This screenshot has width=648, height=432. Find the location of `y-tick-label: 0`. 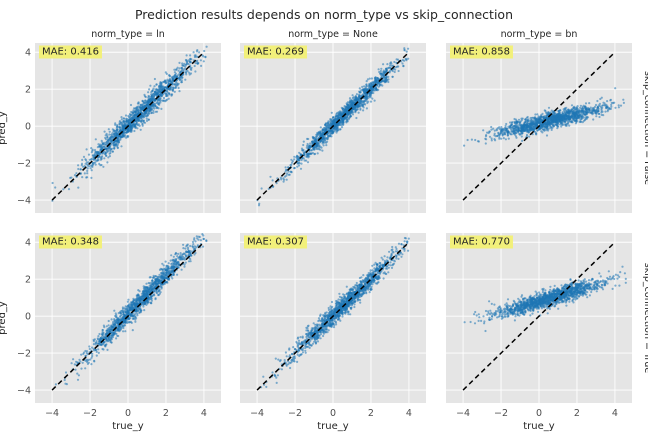

y-tick-label: 0 is located at coordinates (28, 127).